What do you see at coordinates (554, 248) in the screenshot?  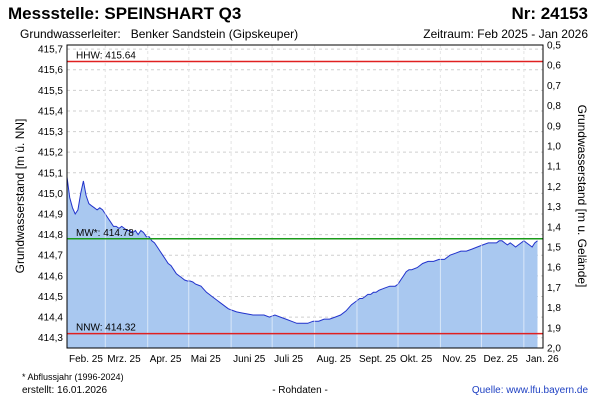 I see `y-tick-right: 1,5` at bounding box center [554, 248].